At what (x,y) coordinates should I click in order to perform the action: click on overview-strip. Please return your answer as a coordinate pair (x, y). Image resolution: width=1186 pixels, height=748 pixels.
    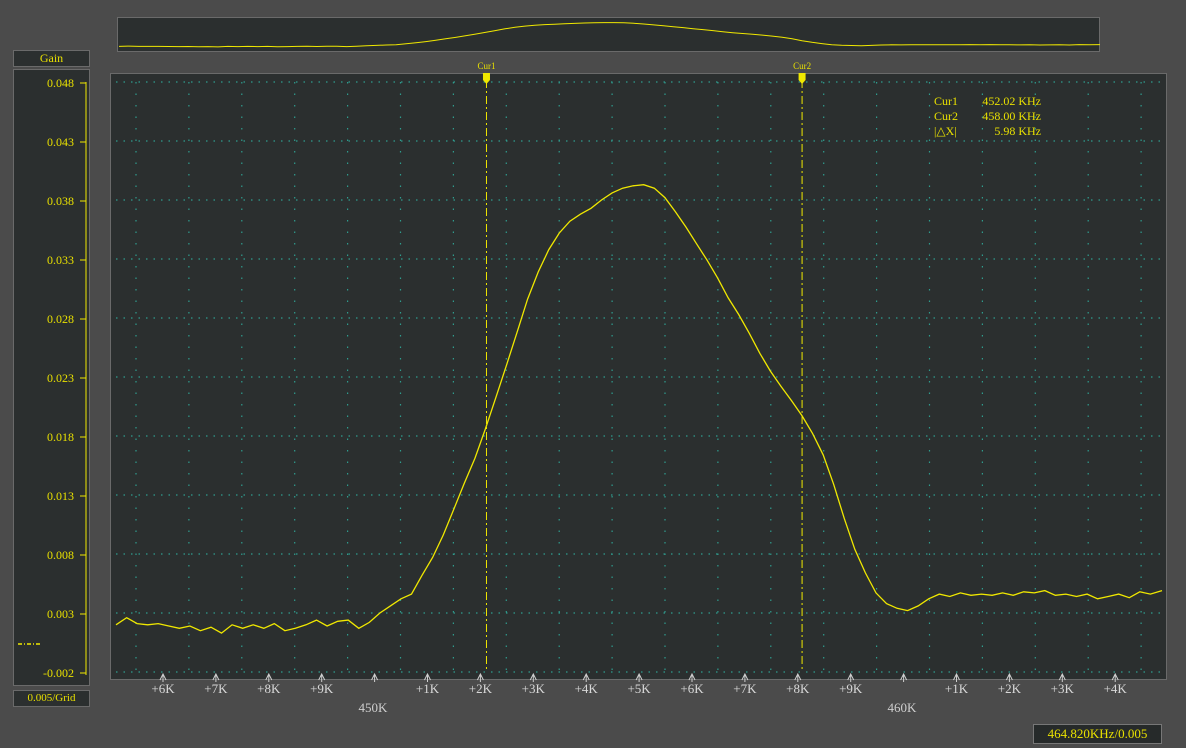
    Looking at the image, I should click on (609, 34).